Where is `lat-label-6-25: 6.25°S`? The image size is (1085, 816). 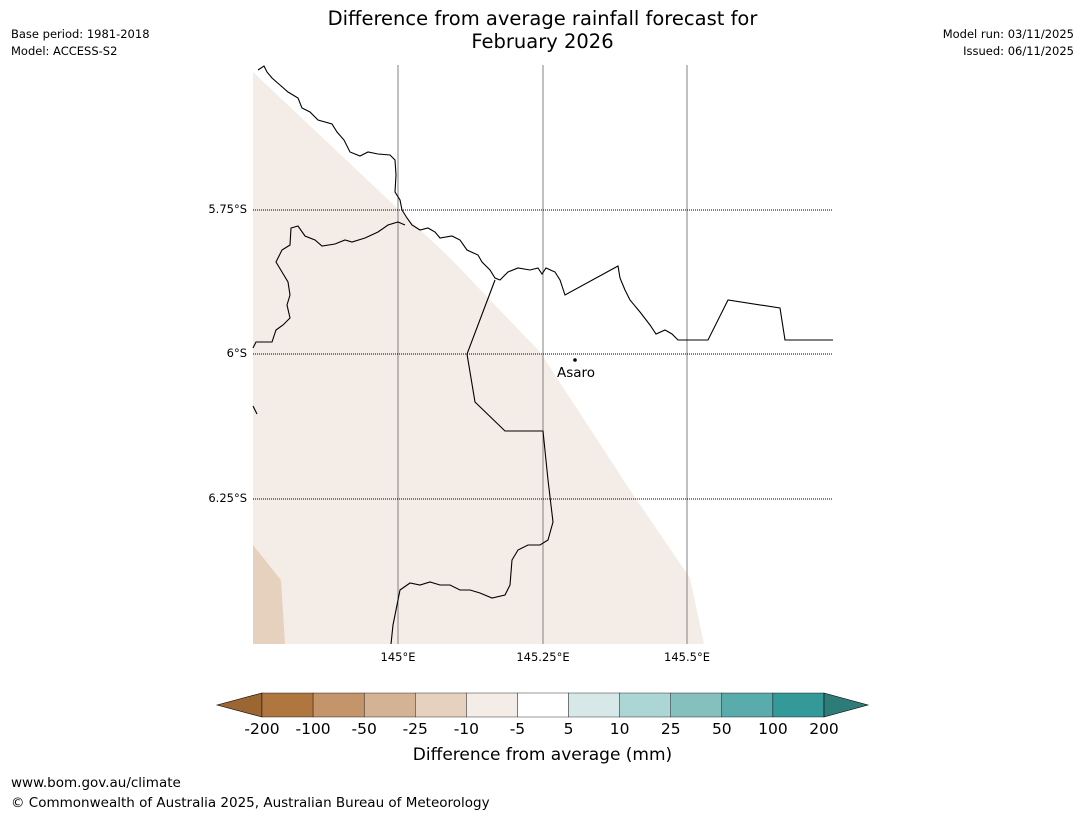 lat-label-6-25: 6.25°S is located at coordinates (227, 498).